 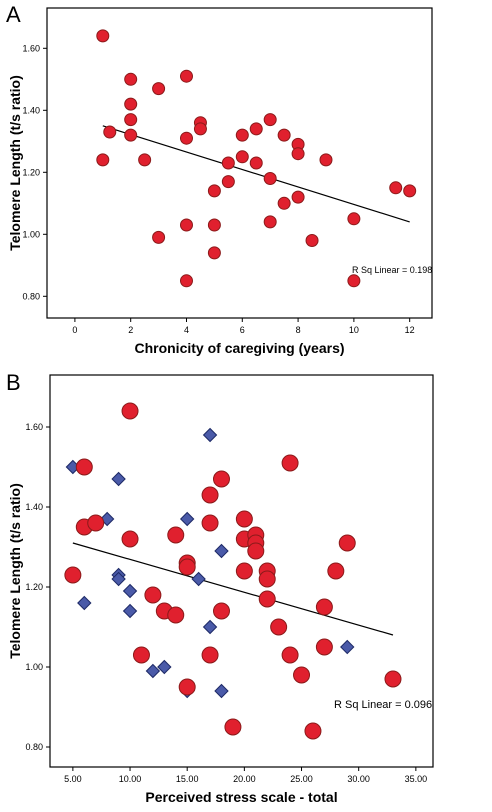 What do you see at coordinates (242, 330) in the screenshot?
I see `x-tick-label: 6` at bounding box center [242, 330].